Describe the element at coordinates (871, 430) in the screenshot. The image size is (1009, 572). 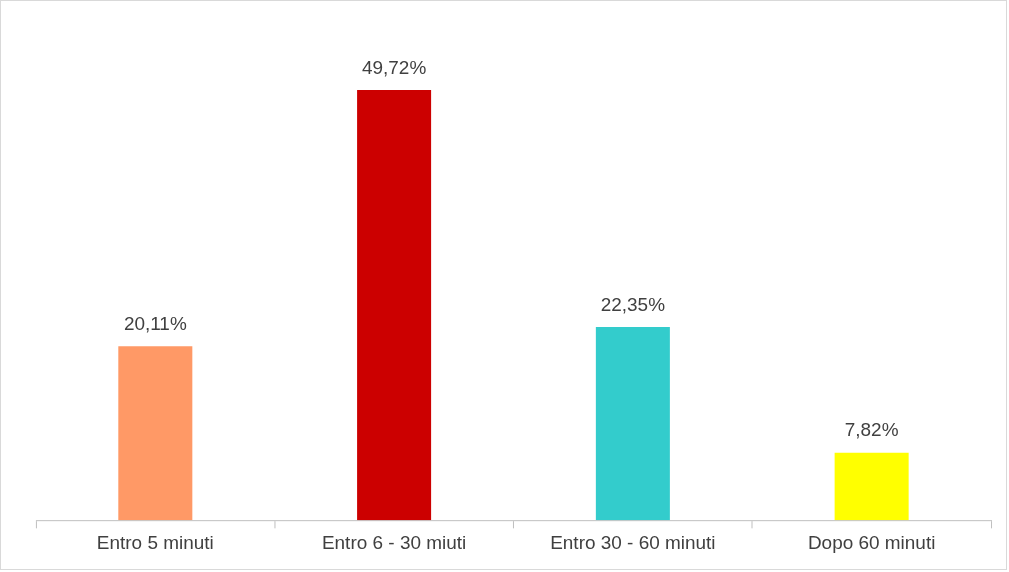
I see `data-label: 7,82%` at that location.